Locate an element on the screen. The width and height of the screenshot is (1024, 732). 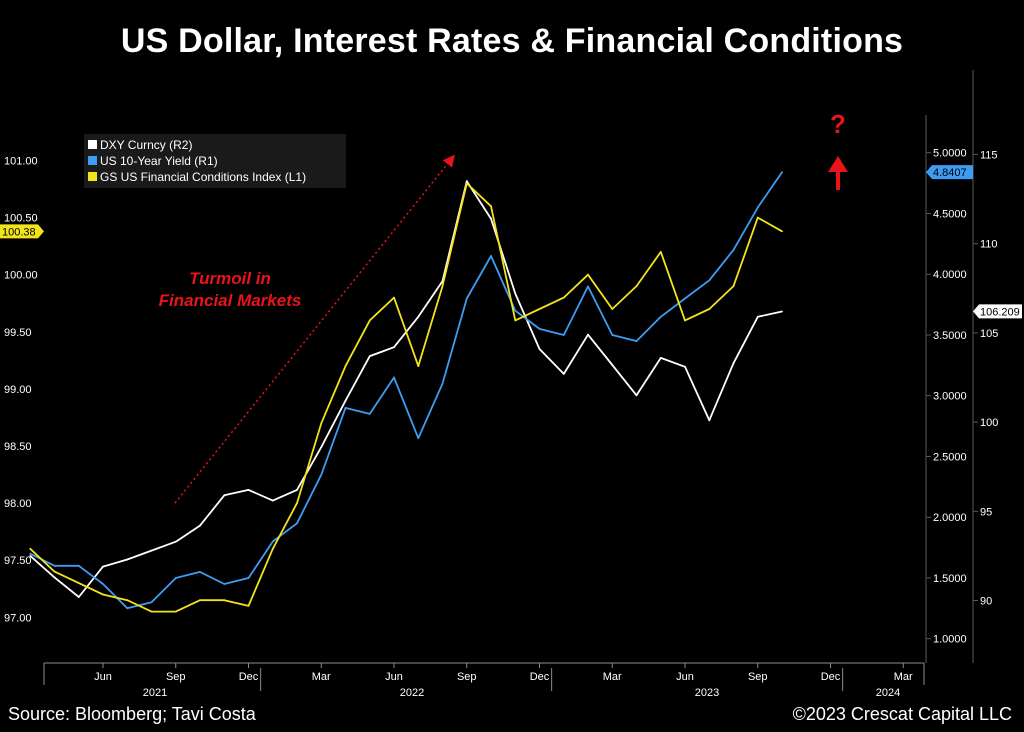
left-axis-tick-label: 101.00 is located at coordinates (21, 162).